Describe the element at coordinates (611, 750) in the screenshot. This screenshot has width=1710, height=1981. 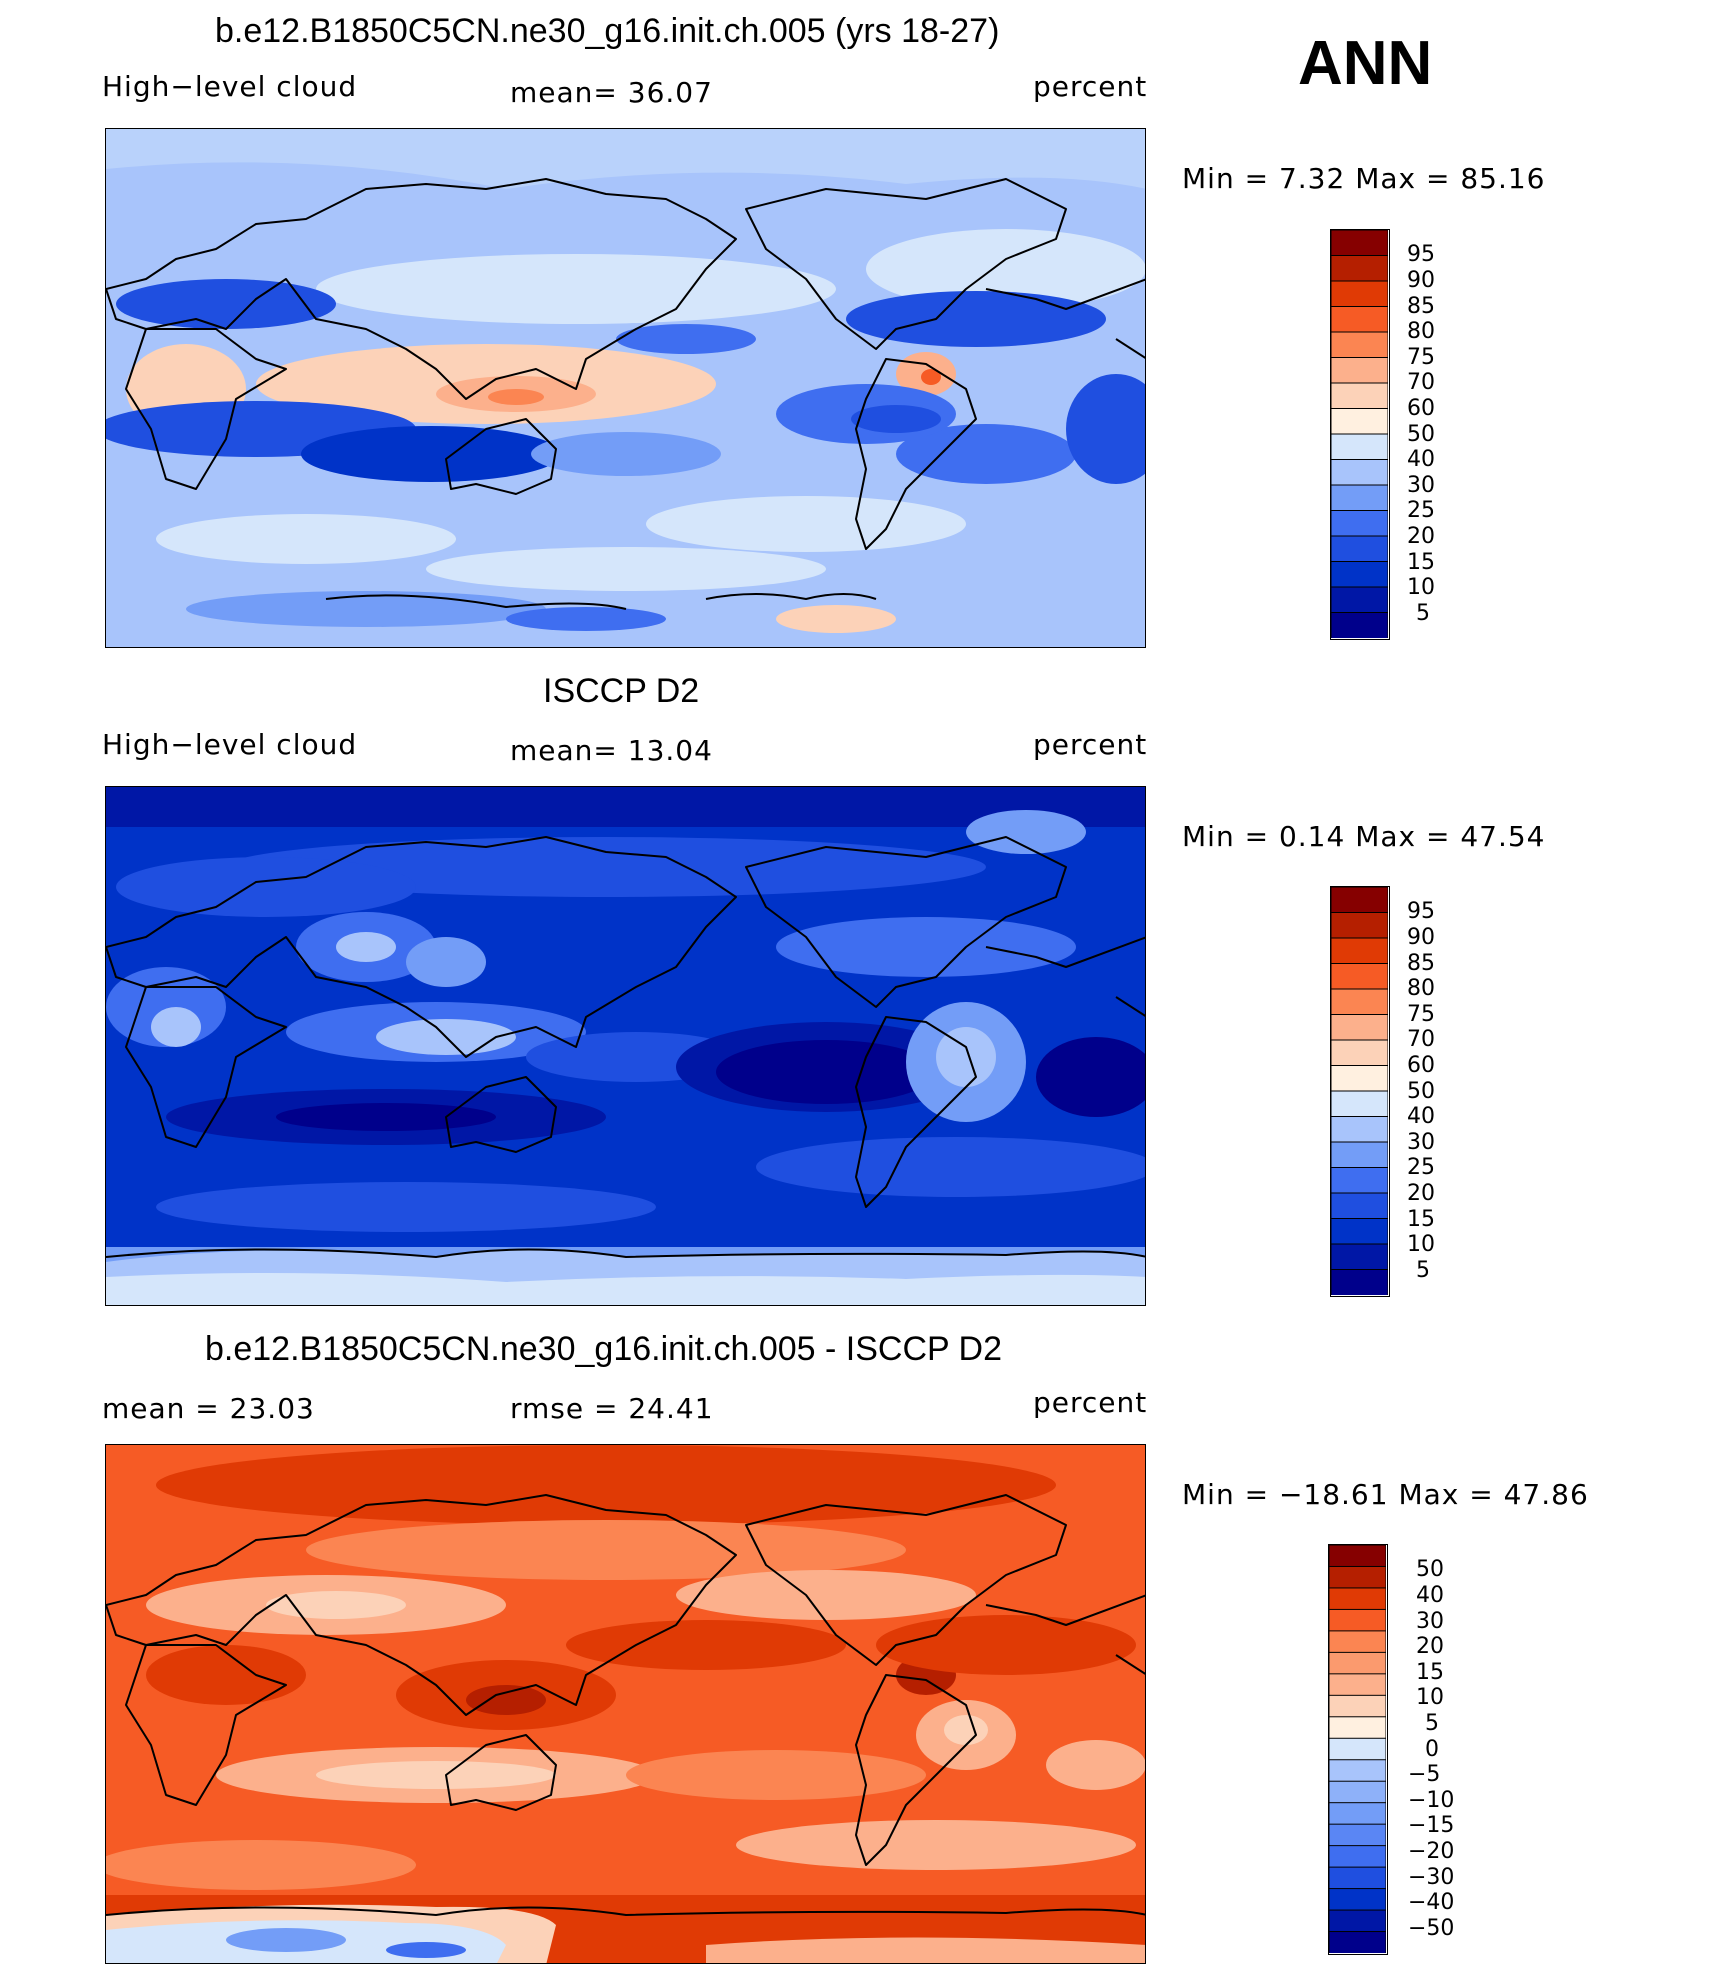
I see `panel-2-mean-label: mean= 13.04` at that location.